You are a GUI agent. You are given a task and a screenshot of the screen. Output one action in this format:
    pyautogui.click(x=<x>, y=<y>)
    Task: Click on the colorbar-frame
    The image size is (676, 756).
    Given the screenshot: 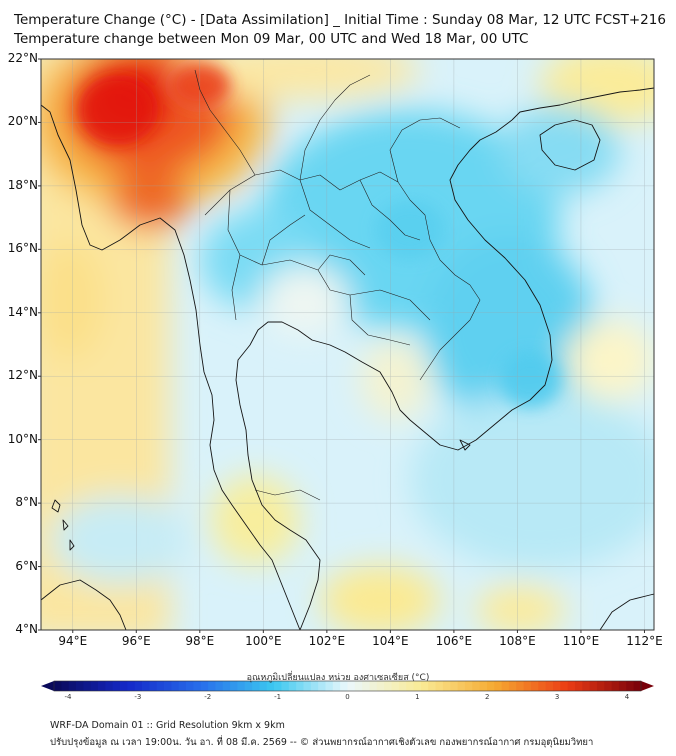 What is the action you would take?
    pyautogui.click(x=347, y=686)
    